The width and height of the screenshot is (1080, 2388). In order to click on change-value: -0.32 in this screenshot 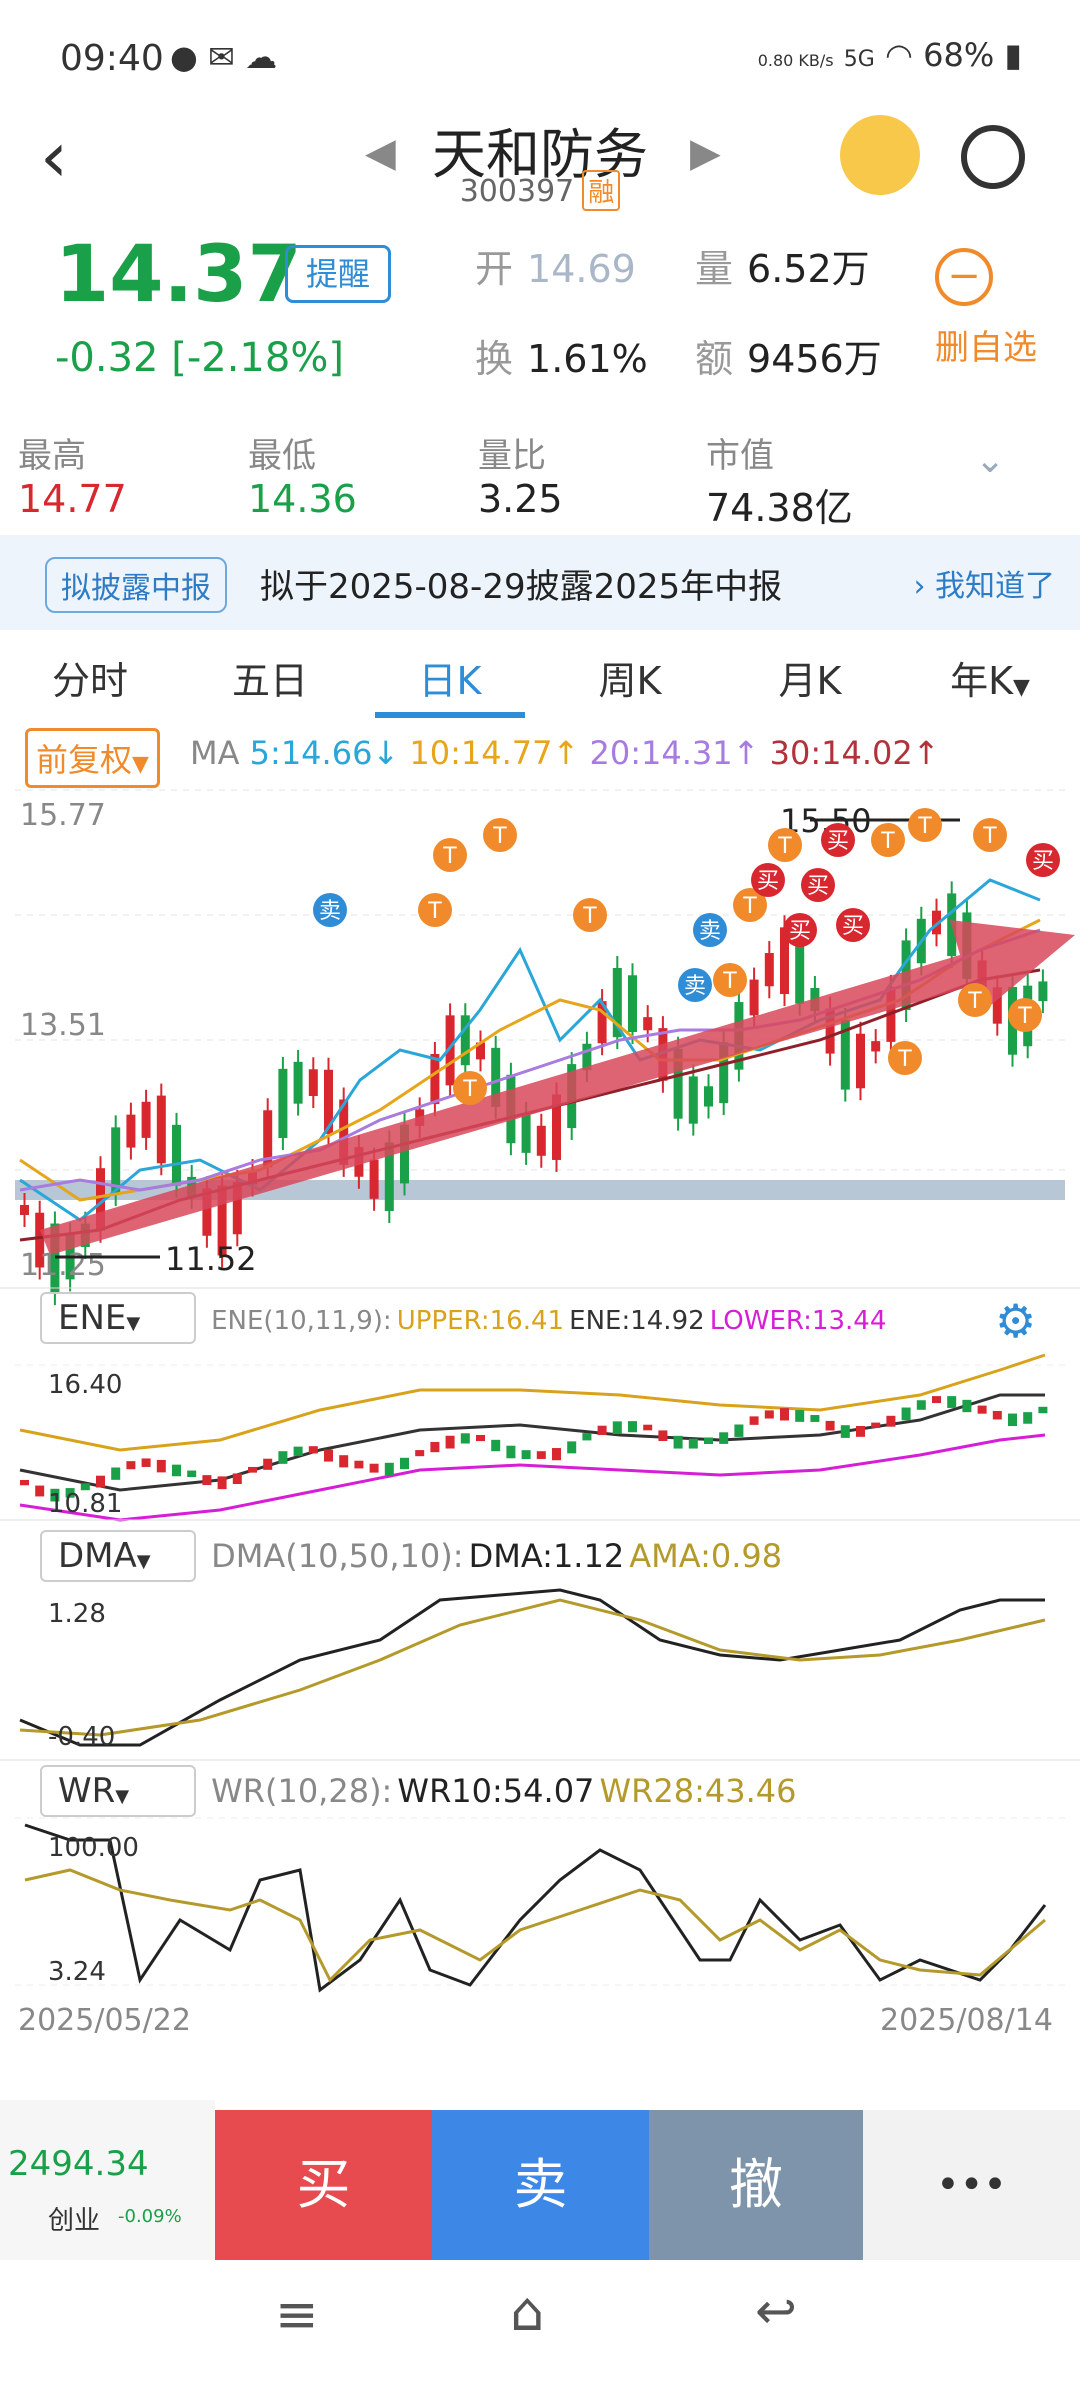, I will do `click(107, 358)`.